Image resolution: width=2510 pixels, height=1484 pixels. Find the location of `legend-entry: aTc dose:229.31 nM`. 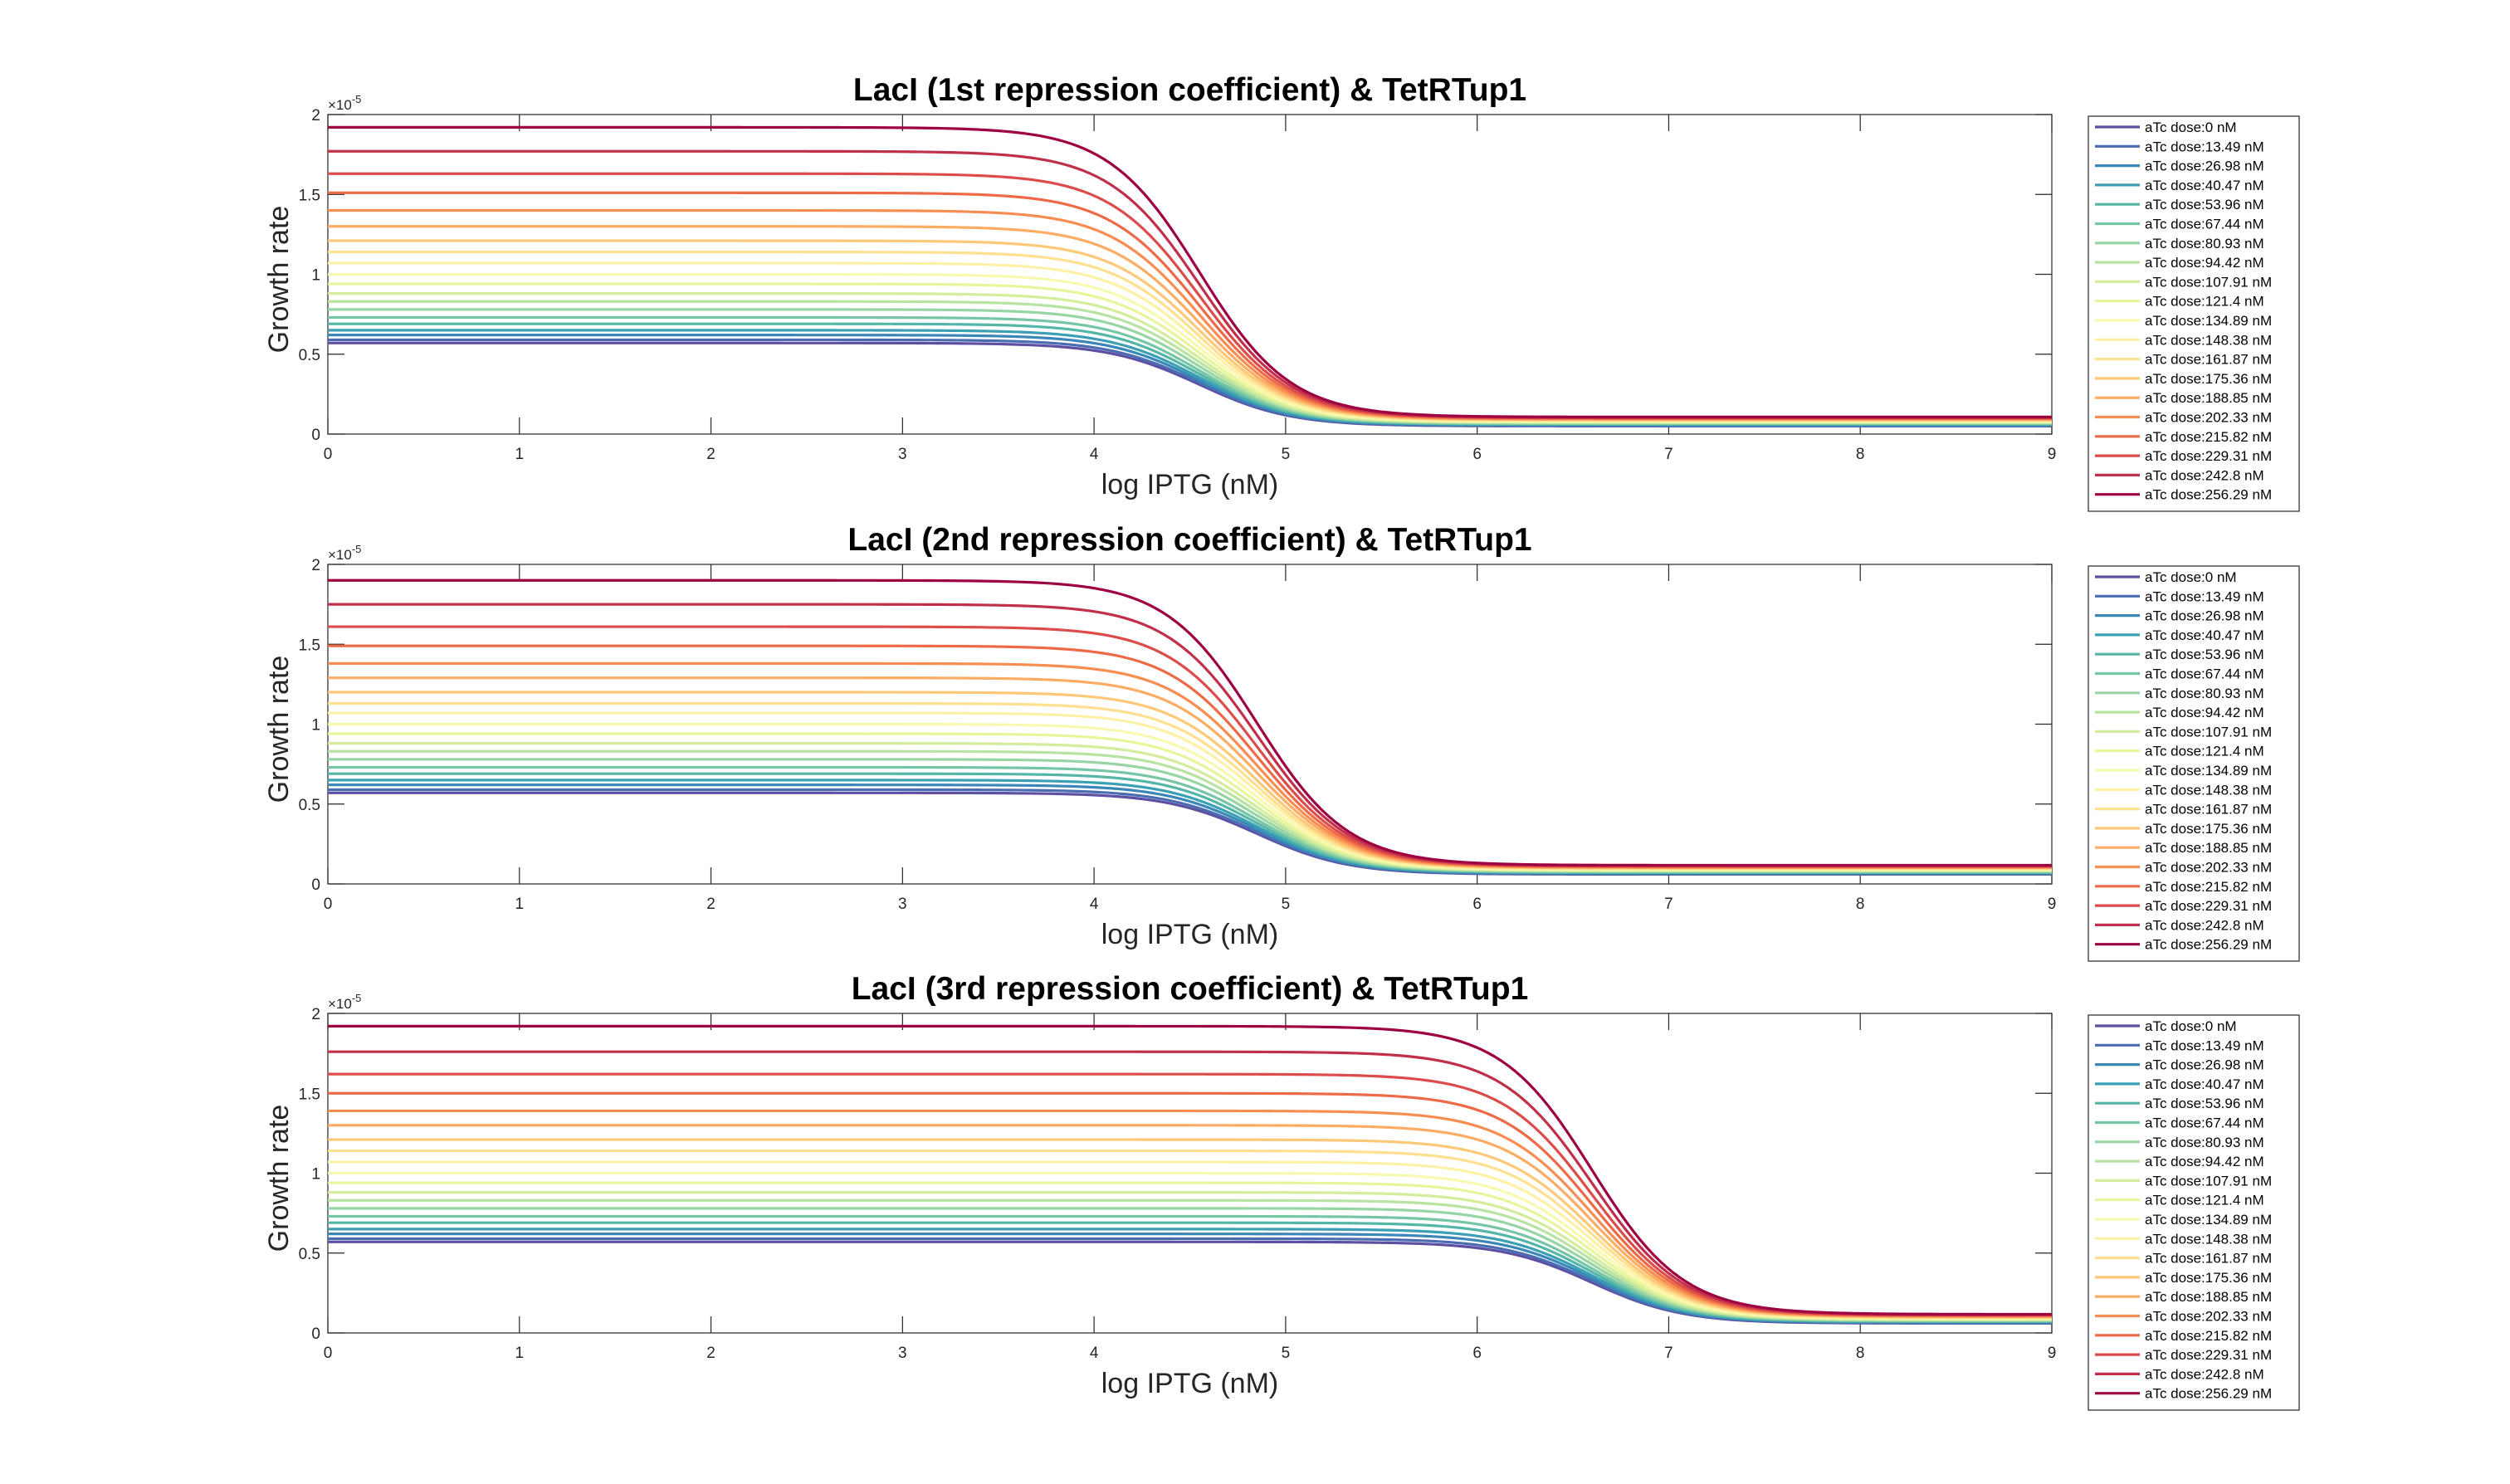

legend-entry: aTc dose:229.31 nM is located at coordinates (2208, 456).